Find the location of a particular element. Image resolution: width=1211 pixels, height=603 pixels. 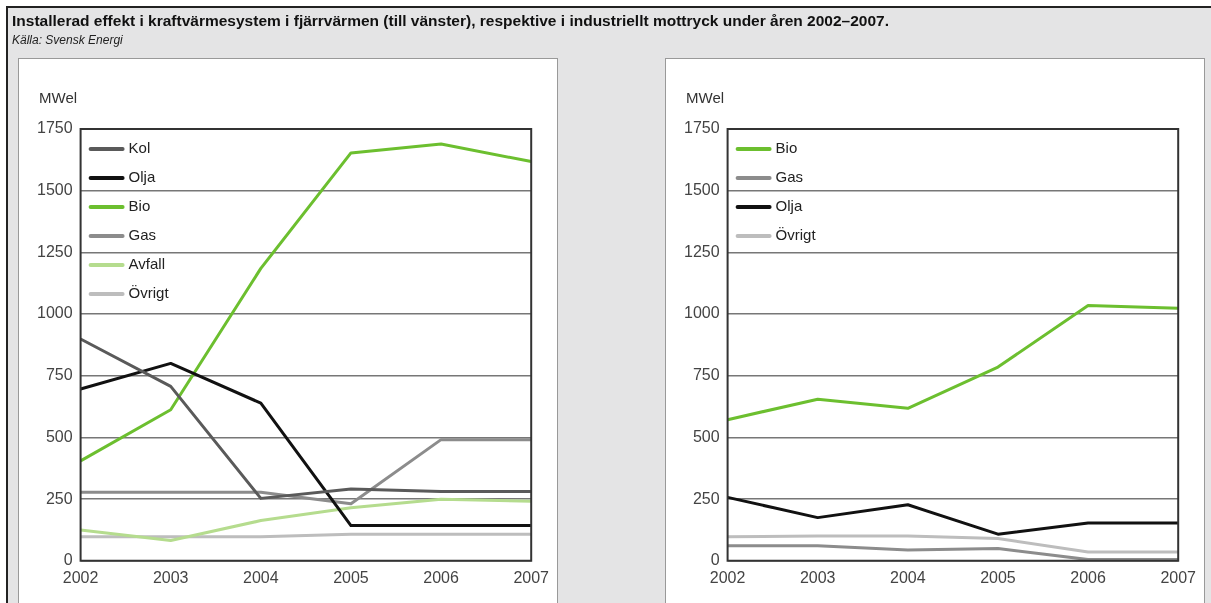

legend-label: Kol is located at coordinates (139, 148).